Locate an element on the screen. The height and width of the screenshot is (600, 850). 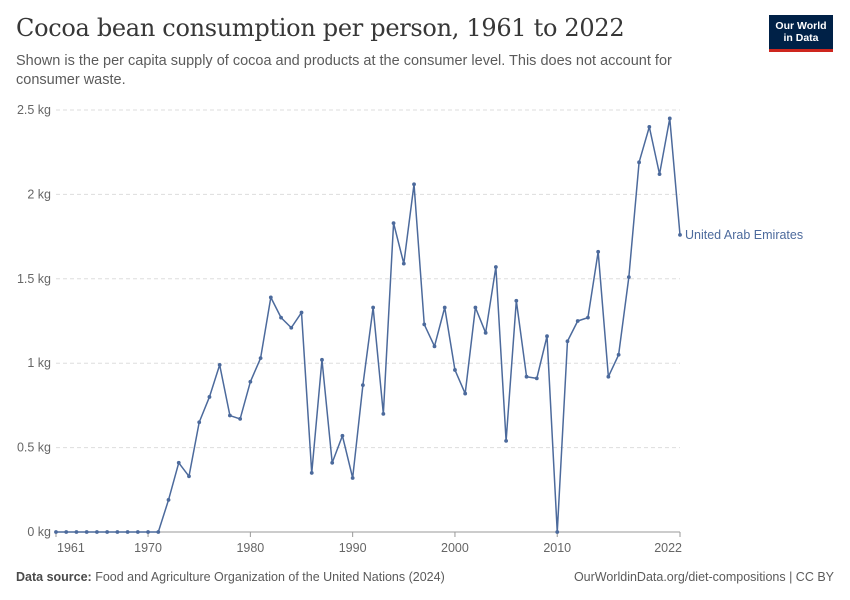
x-tick-label: 2010 is located at coordinates (557, 548).